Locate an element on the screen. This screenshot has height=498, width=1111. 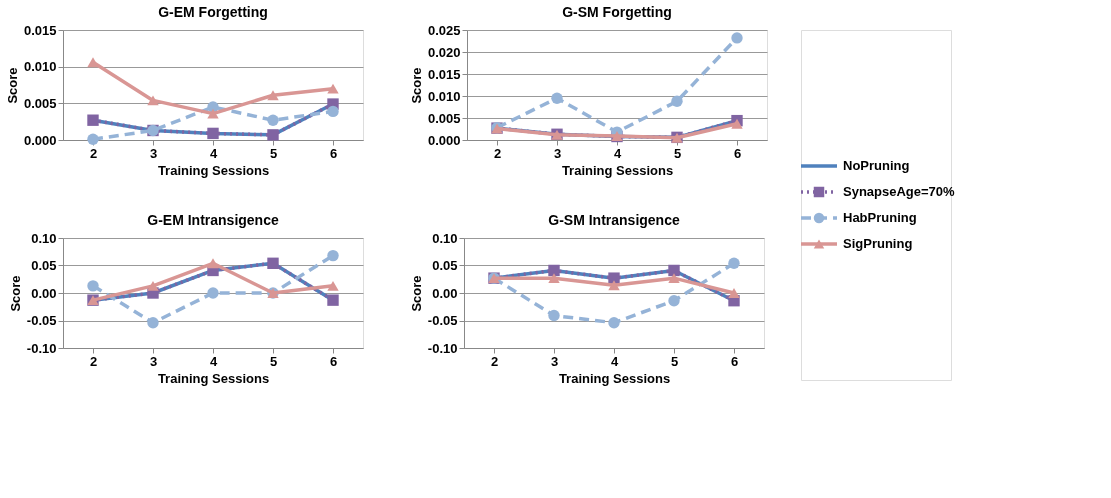
legend-label: SynapseAge=70% is located at coordinates (899, 191).